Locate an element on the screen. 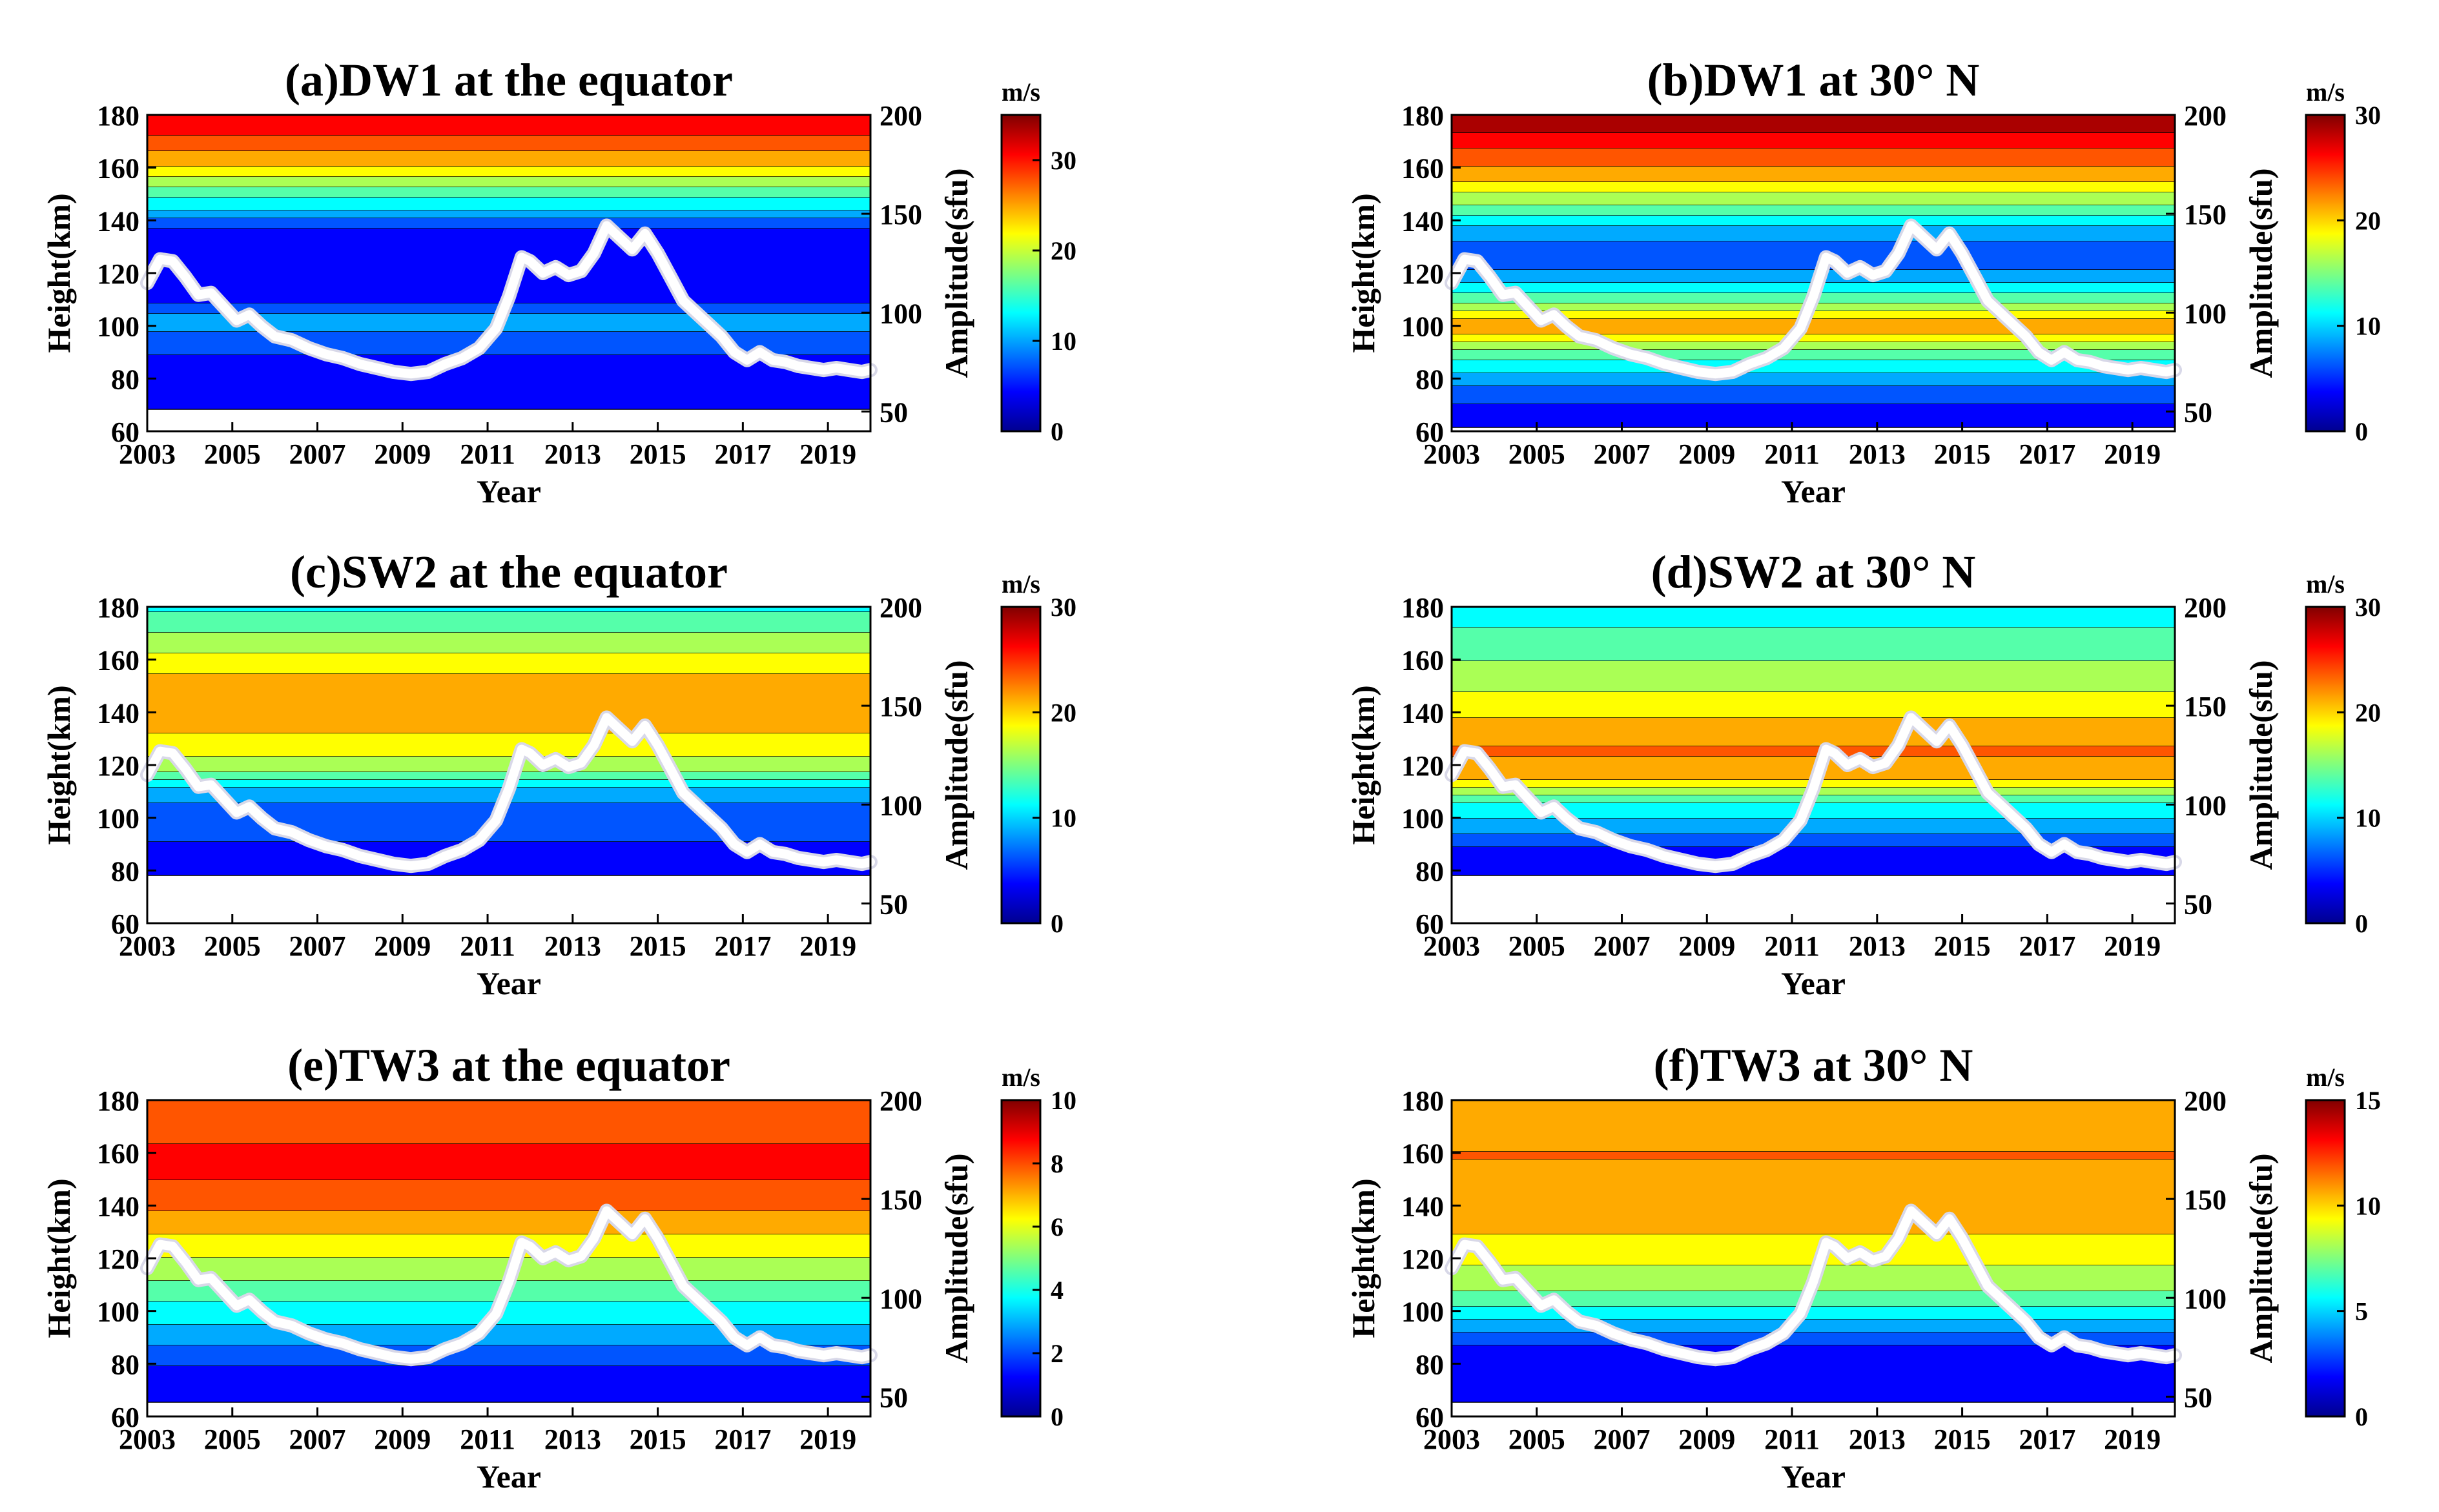  y-tick-label: 180 is located at coordinates (118, 1101).